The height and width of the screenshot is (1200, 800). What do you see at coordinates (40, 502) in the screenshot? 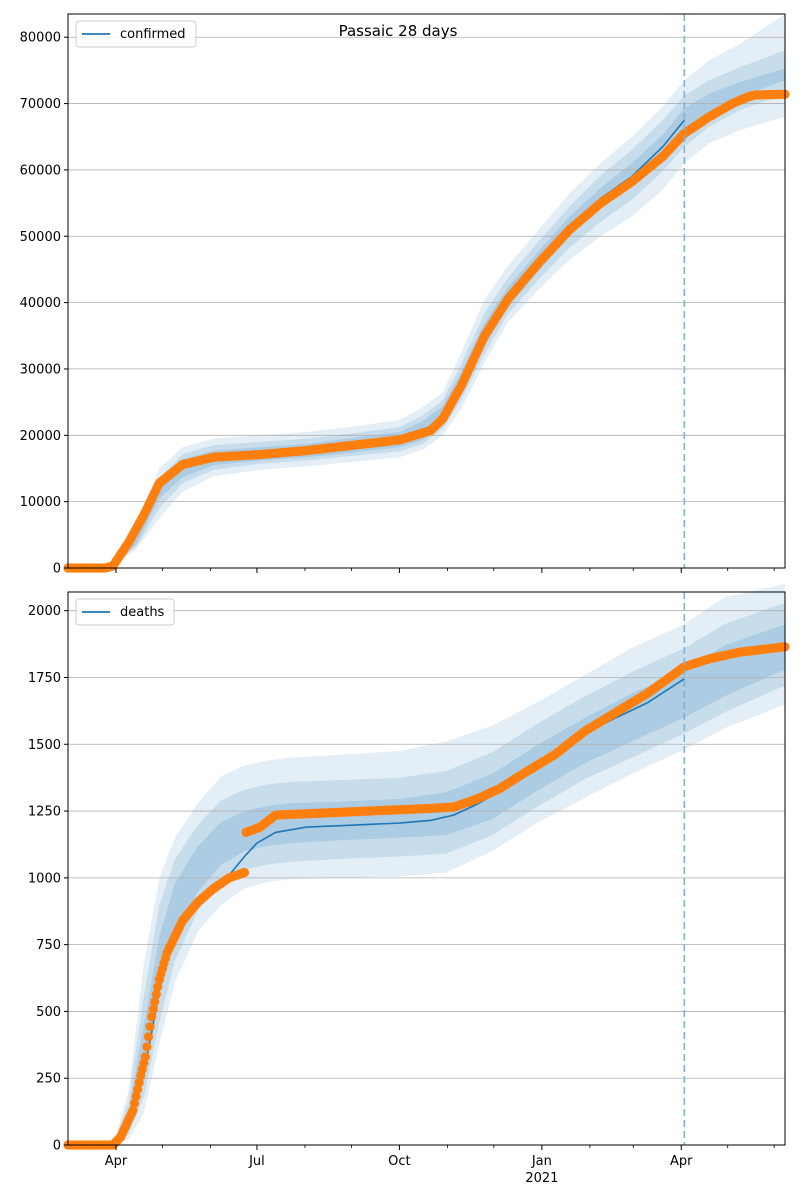
I see `confirmed-y-tick-label: 10000` at bounding box center [40, 502].